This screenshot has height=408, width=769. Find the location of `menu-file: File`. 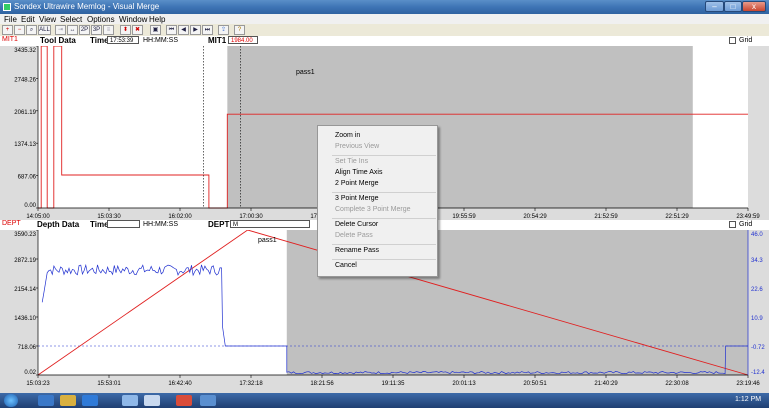

menu-file: File is located at coordinates (10, 19).